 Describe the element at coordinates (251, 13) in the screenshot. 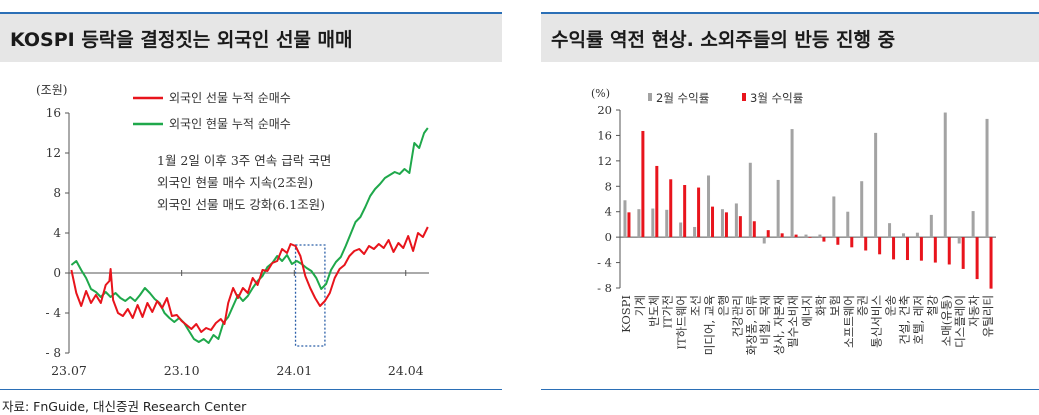

I see `left-top-rule` at that location.